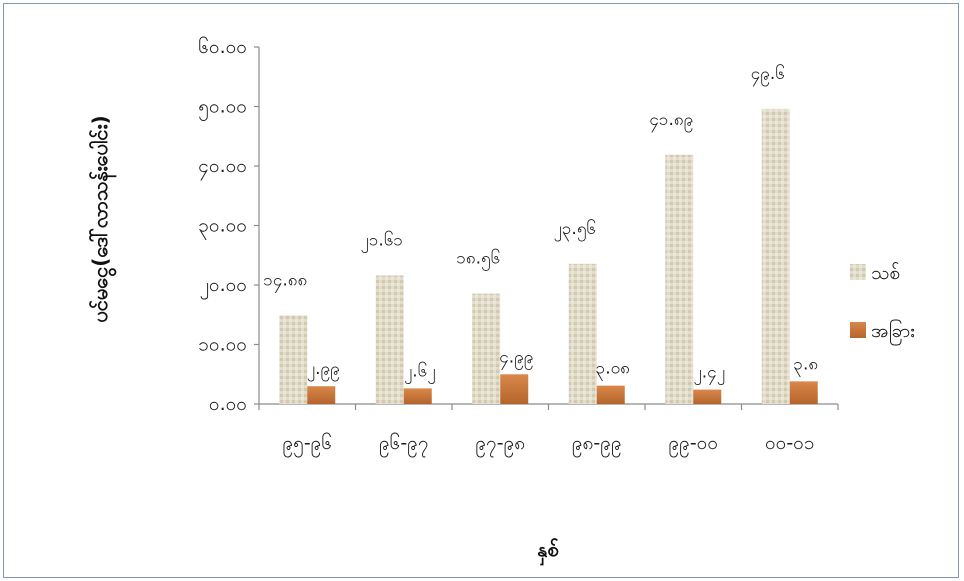 The width and height of the screenshot is (964, 581). Describe the element at coordinates (420, 372) in the screenshot. I see `data-label: ၂.၆၂` at that location.